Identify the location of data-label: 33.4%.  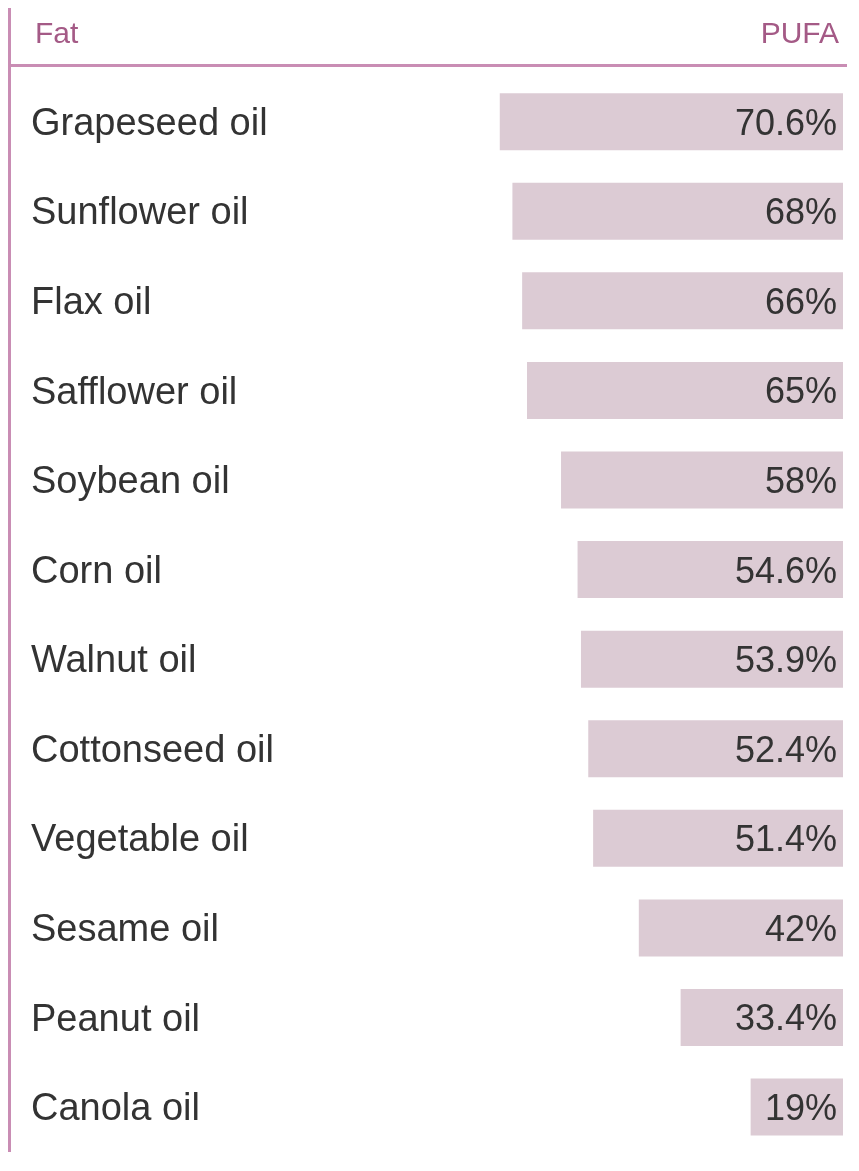
(785, 1018).